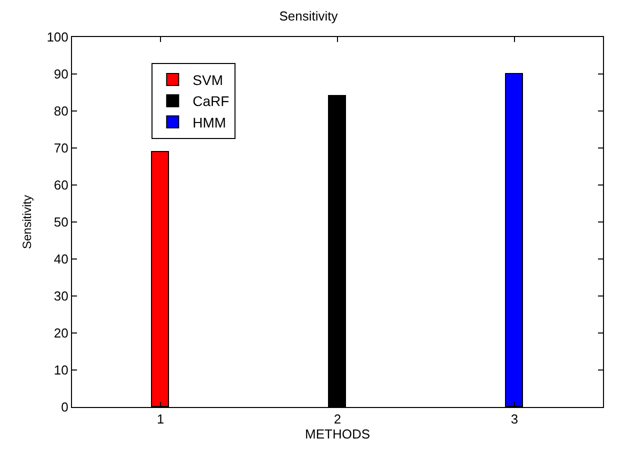 This screenshot has height=450, width=617. I want to click on x-tick-label: 2, so click(338, 419).